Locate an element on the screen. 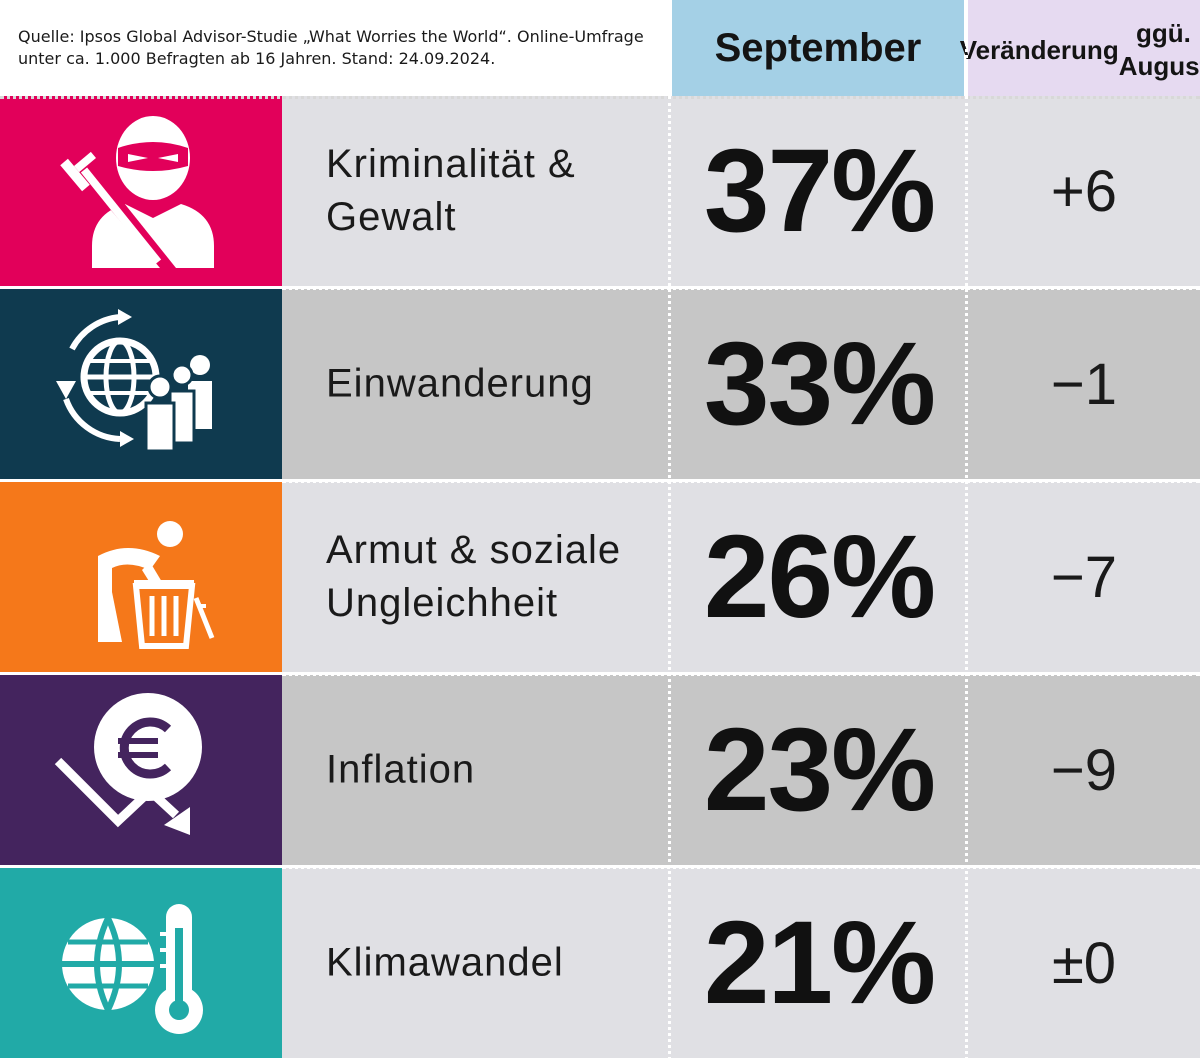  globe-thermometer-icon is located at coordinates (132, 966).